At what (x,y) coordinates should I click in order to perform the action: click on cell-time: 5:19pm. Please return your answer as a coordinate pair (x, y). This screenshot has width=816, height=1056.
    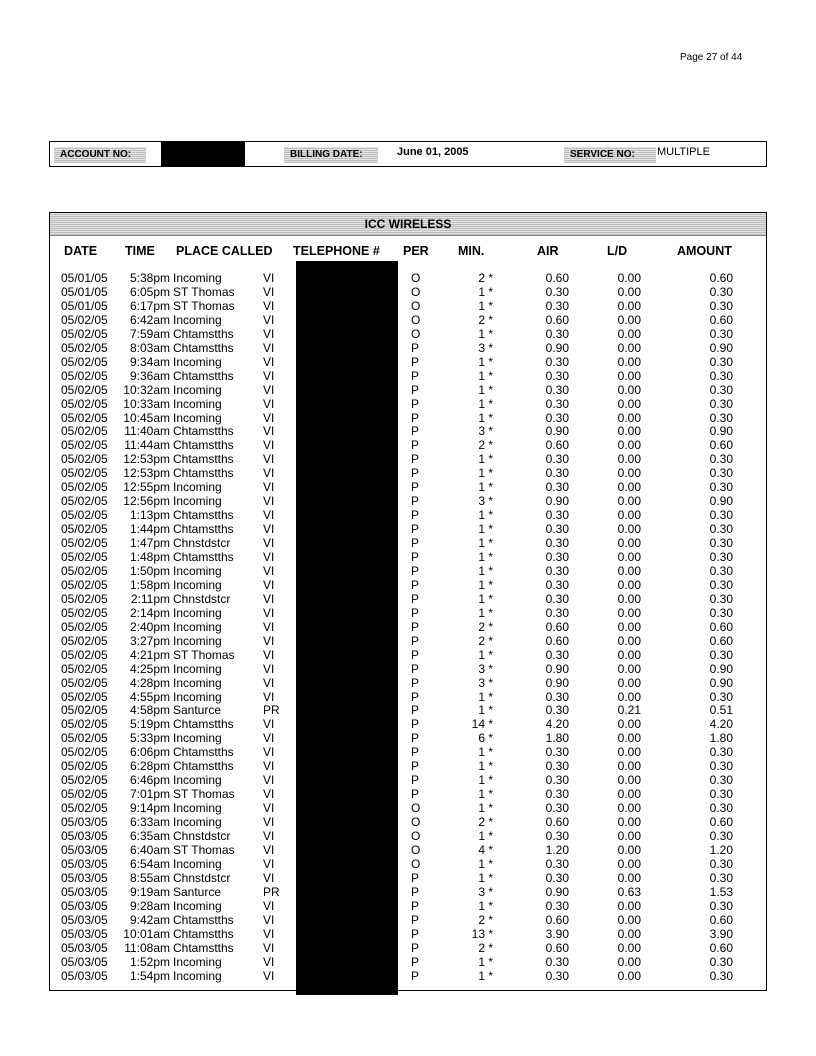
    Looking at the image, I should click on (149, 724).